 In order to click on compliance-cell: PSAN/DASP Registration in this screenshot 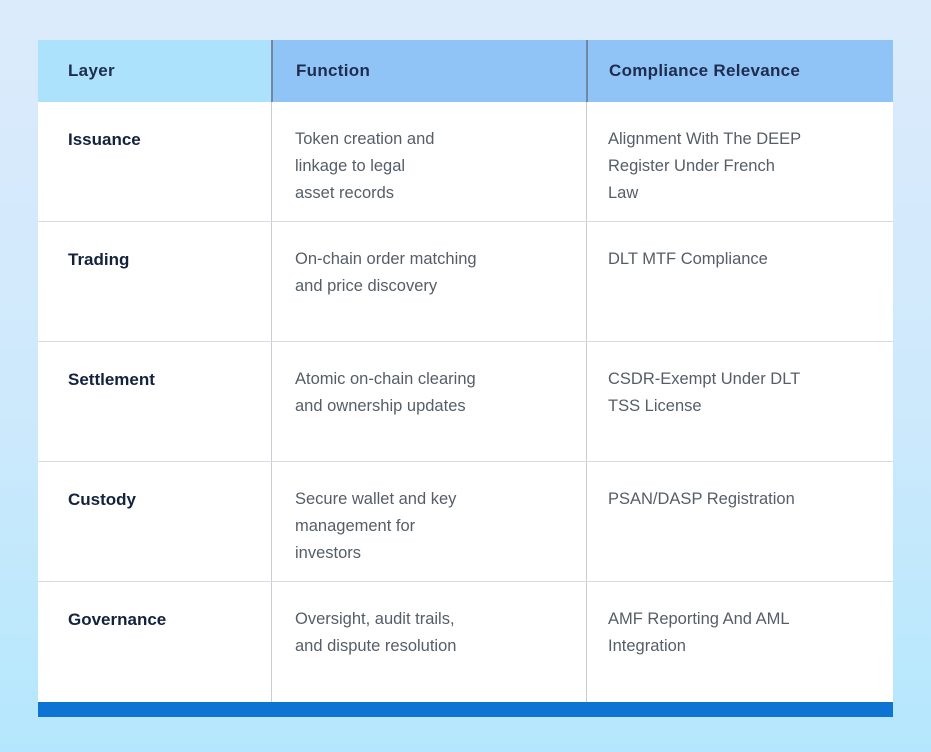, I will do `click(739, 521)`.